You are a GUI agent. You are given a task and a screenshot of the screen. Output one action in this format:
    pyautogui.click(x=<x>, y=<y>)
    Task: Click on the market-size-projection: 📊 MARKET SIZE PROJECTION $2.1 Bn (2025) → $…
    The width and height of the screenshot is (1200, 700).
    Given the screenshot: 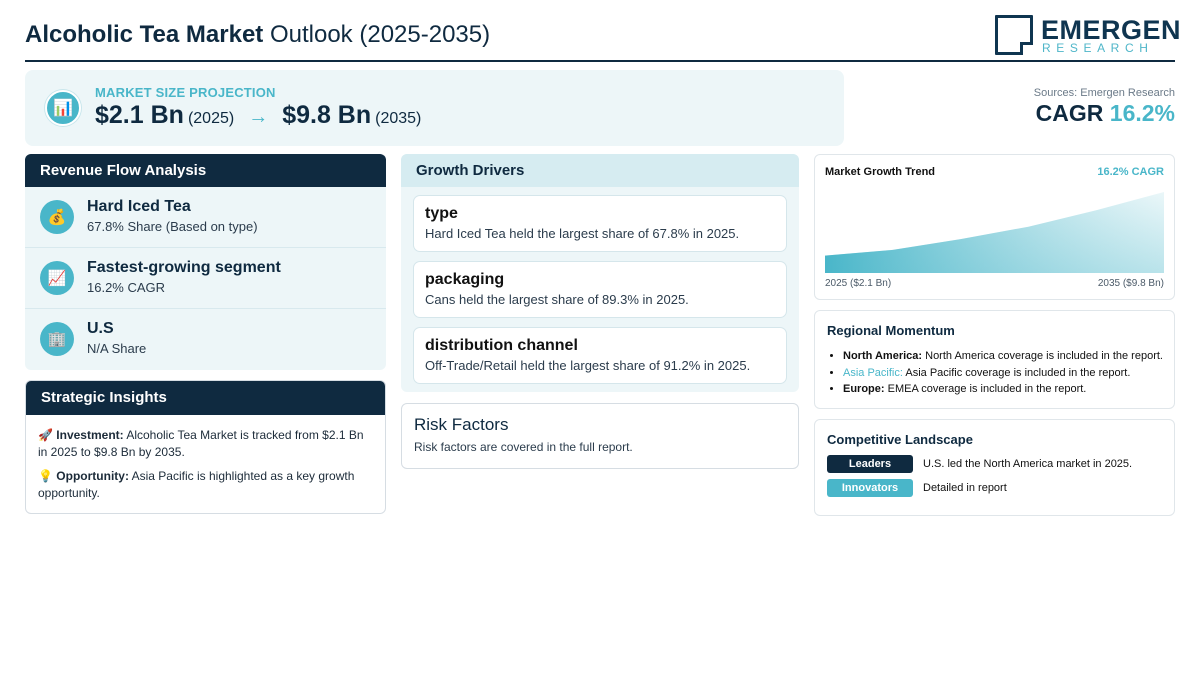 What is the action you would take?
    pyautogui.click(x=434, y=108)
    